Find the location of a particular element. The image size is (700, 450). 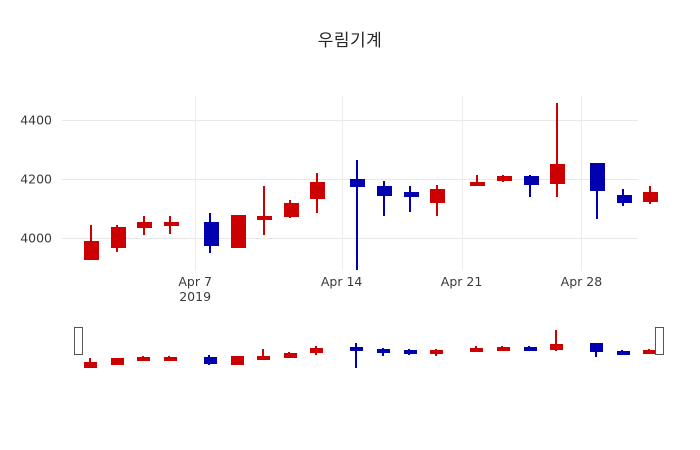

y-axis-tick-label: 4200 is located at coordinates (36, 179).